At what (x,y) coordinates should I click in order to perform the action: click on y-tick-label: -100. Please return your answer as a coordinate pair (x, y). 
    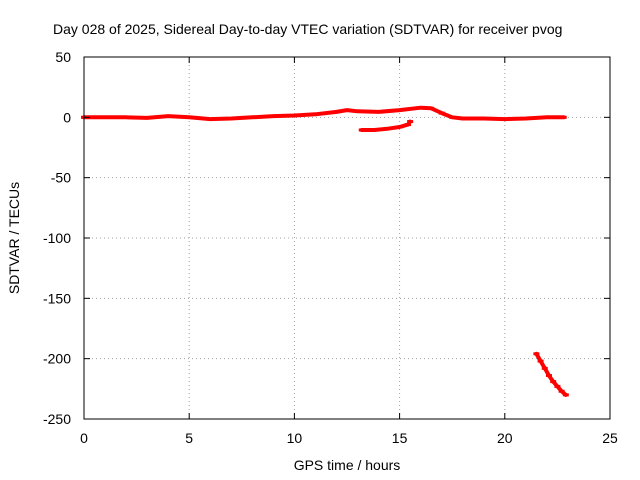
    Looking at the image, I should click on (57, 238).